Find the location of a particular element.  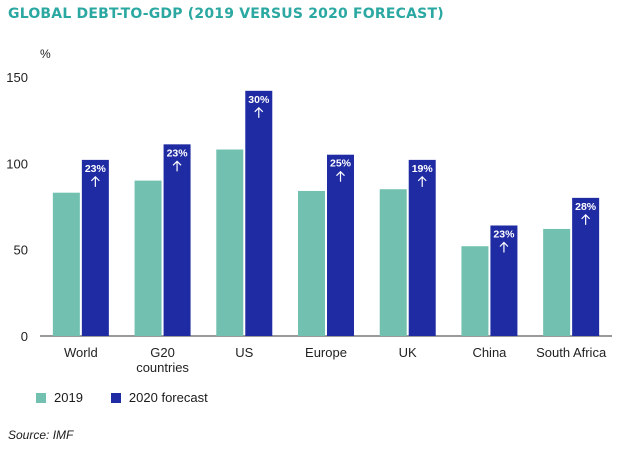

x-tick-label: US is located at coordinates (244, 352).